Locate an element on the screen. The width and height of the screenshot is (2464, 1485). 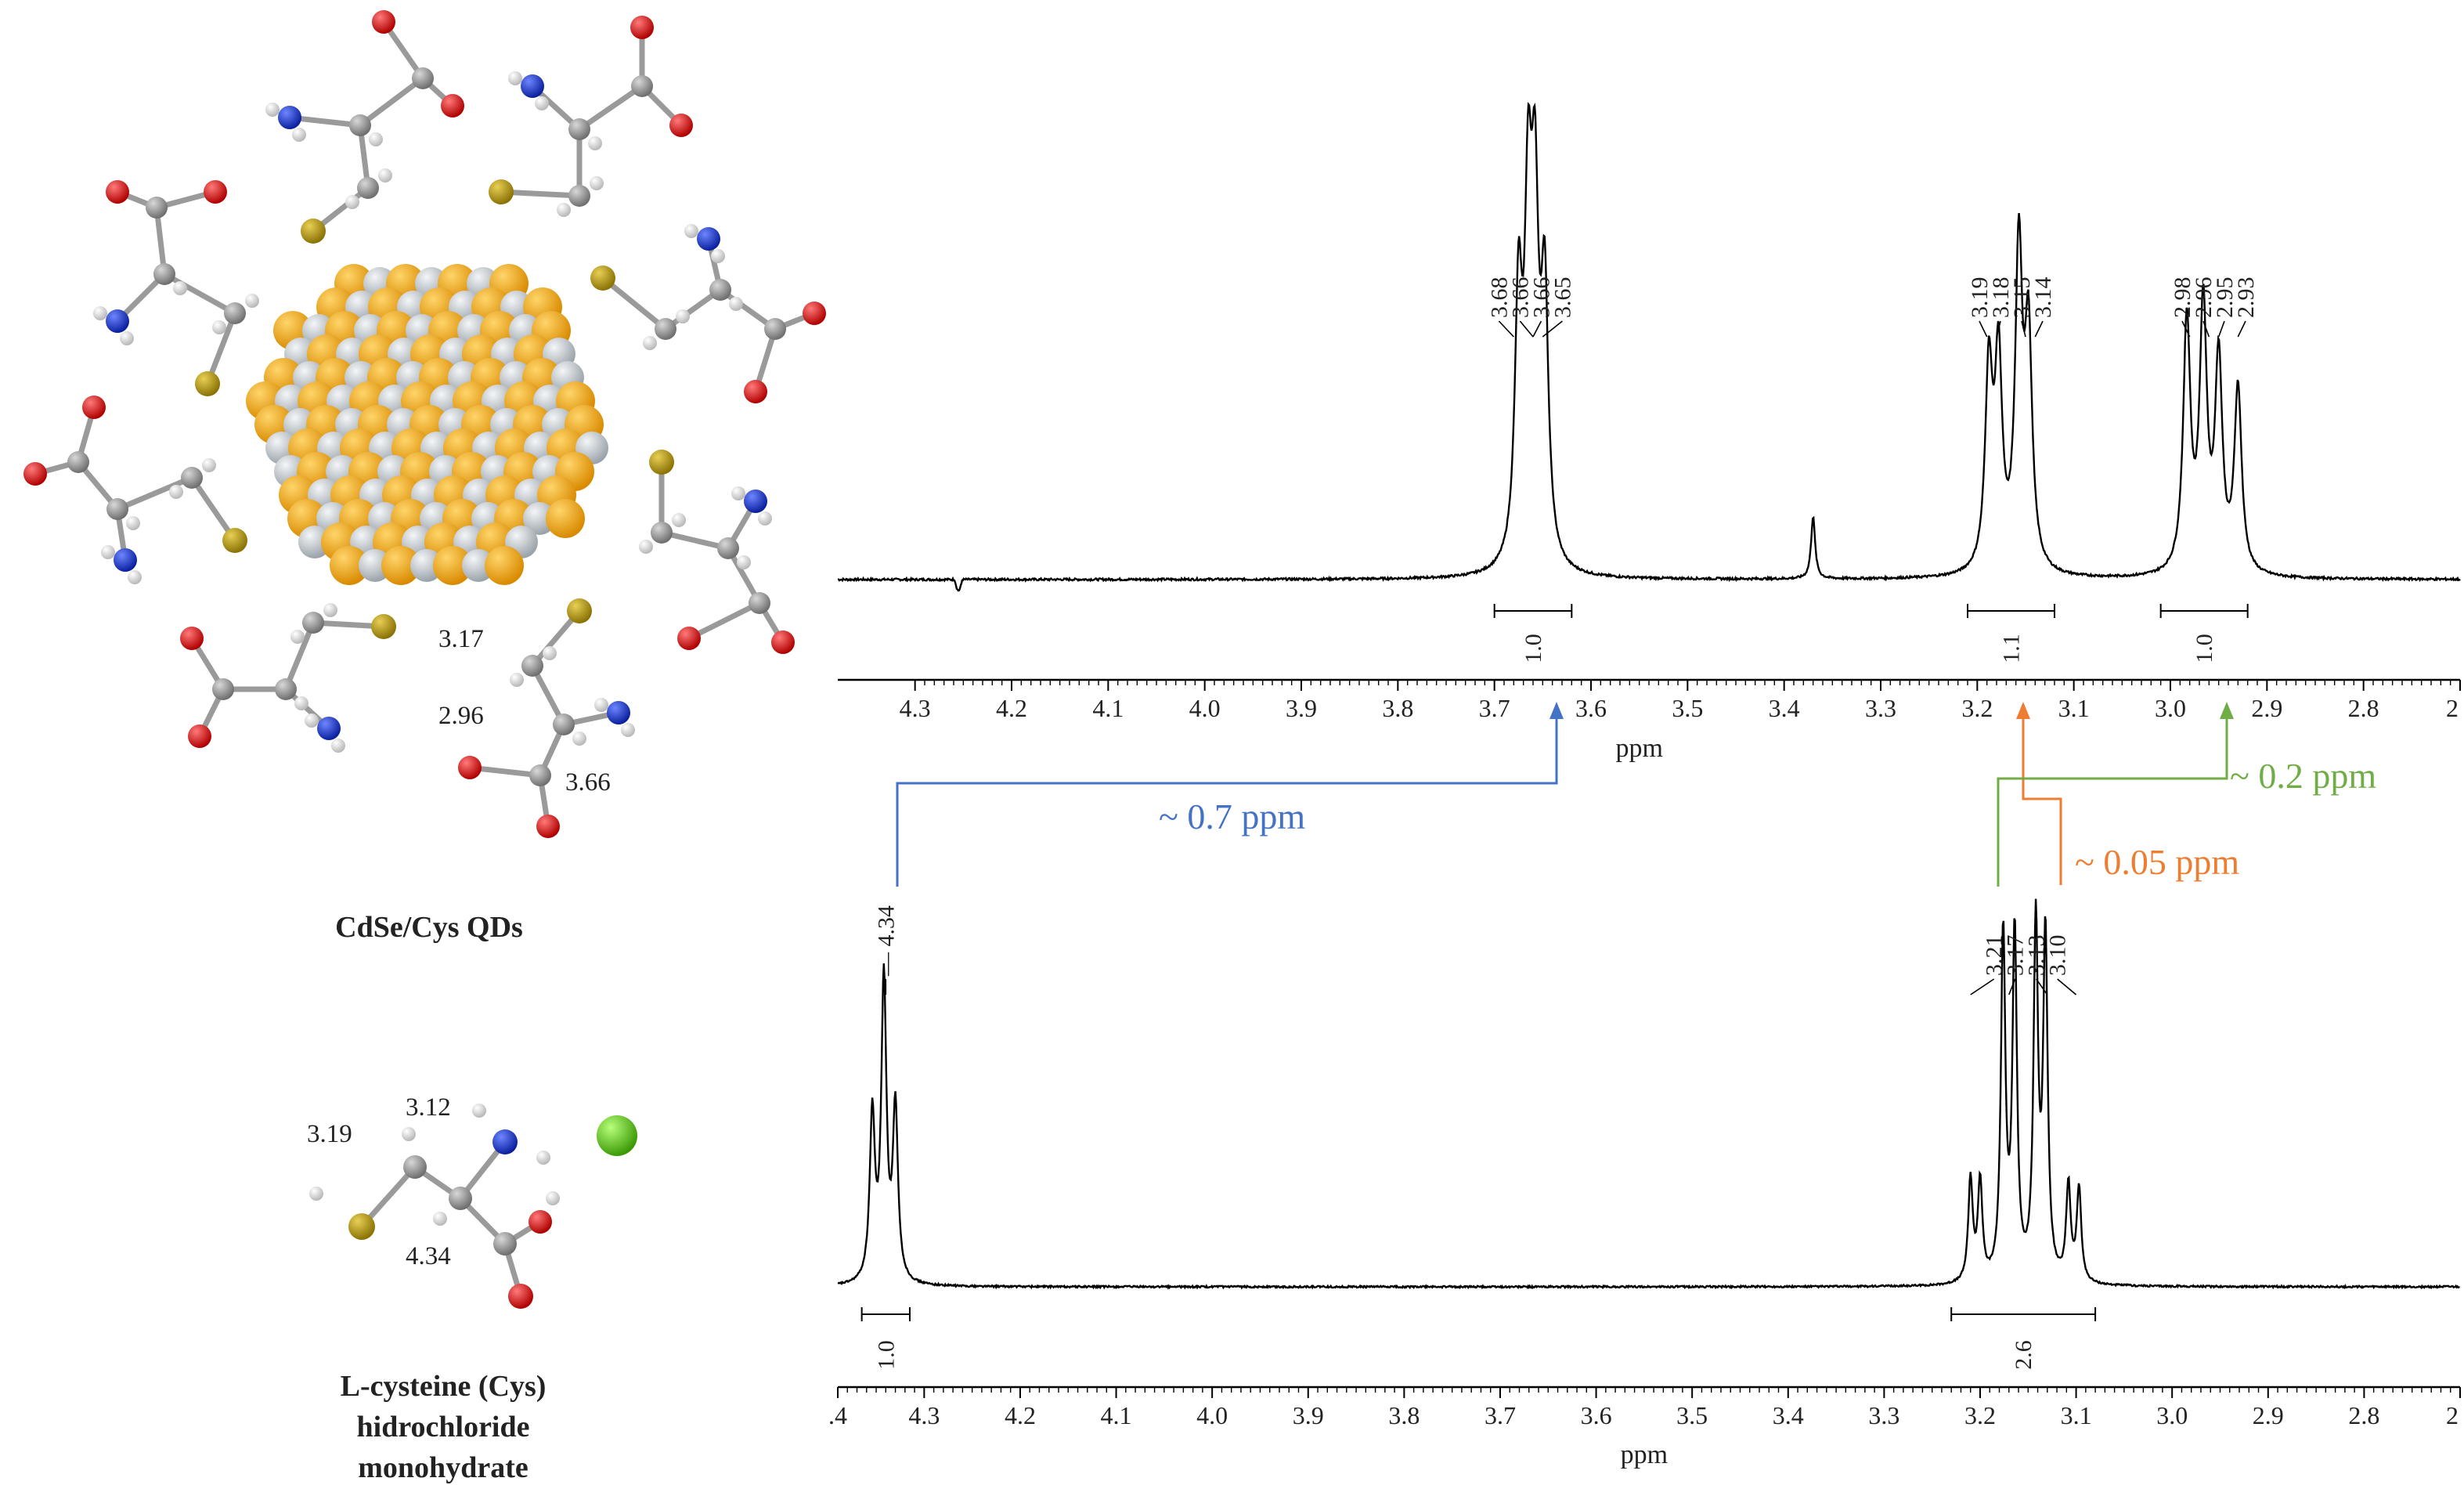
blue-arrow-head is located at coordinates (1556, 710).